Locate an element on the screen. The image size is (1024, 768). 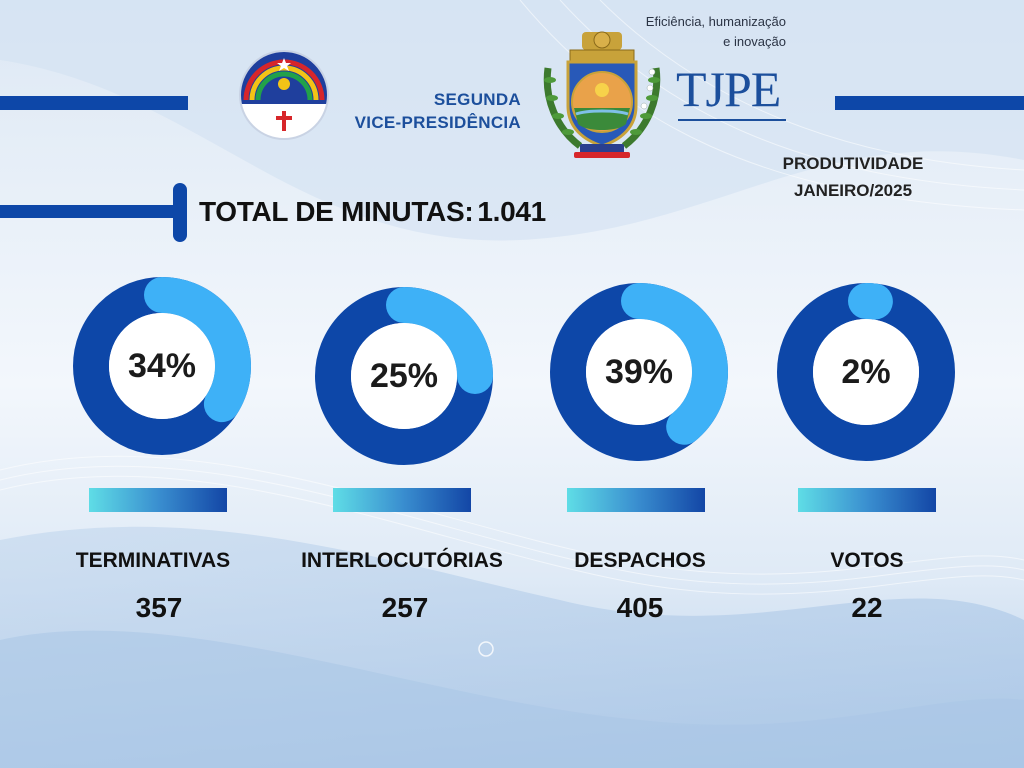
percent-label: 2% is located at coordinates (866, 371).